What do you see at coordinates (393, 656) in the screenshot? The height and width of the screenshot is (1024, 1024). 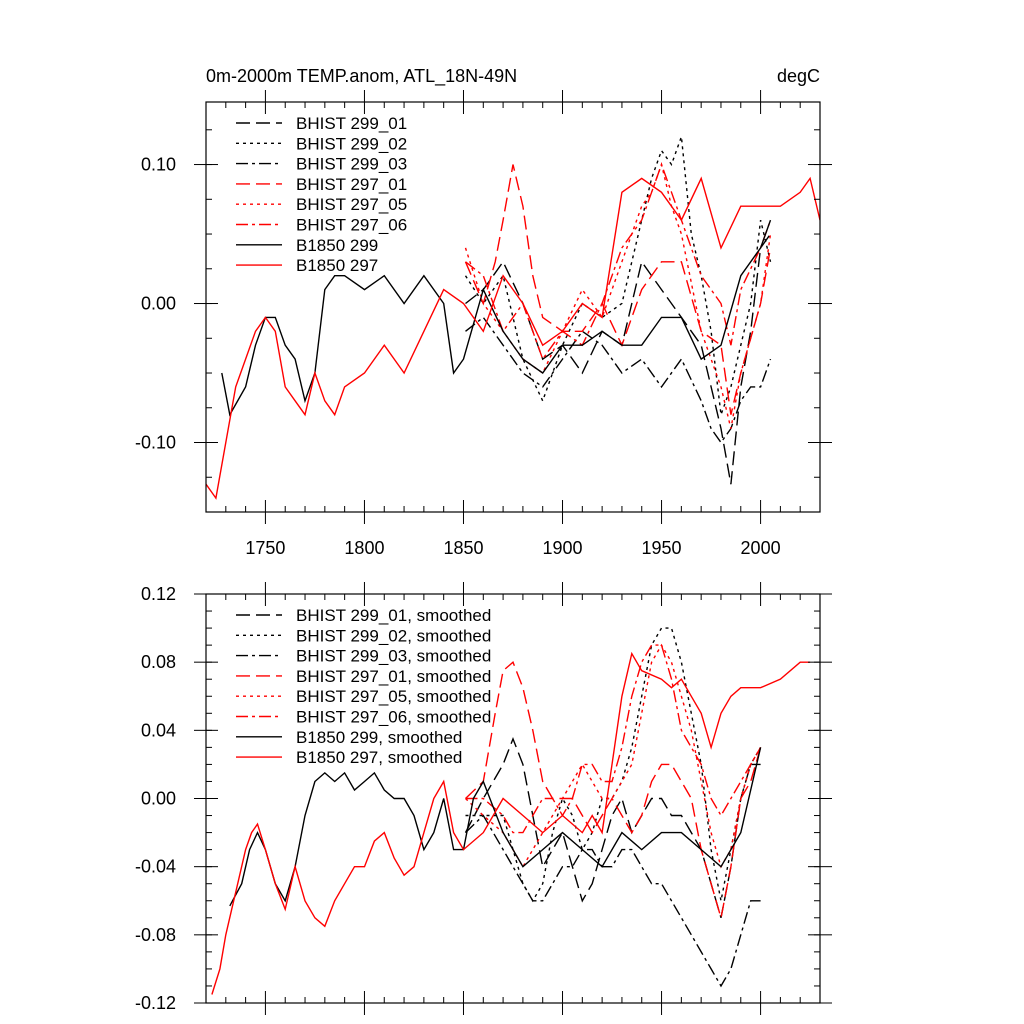 I see `legend-label-3: BHIST 299_03, smoothed` at bounding box center [393, 656].